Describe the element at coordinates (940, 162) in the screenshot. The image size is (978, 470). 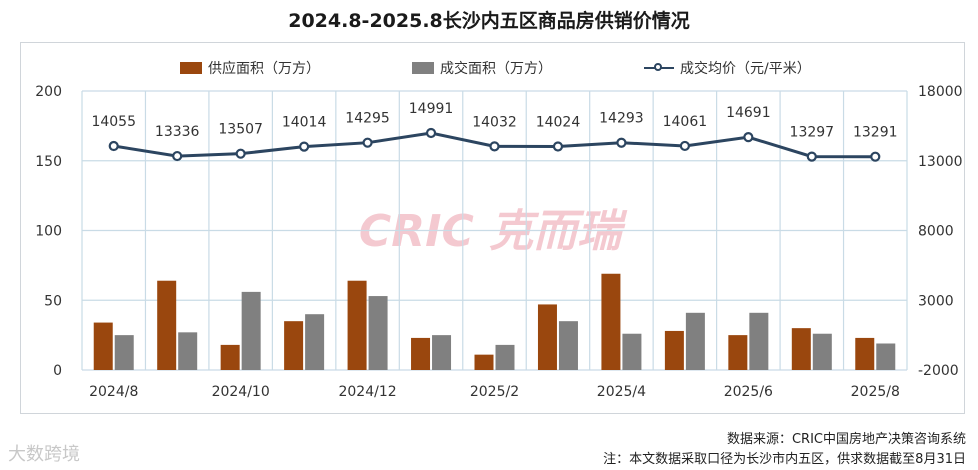
I see `y-right-tick-label: 13000` at that location.